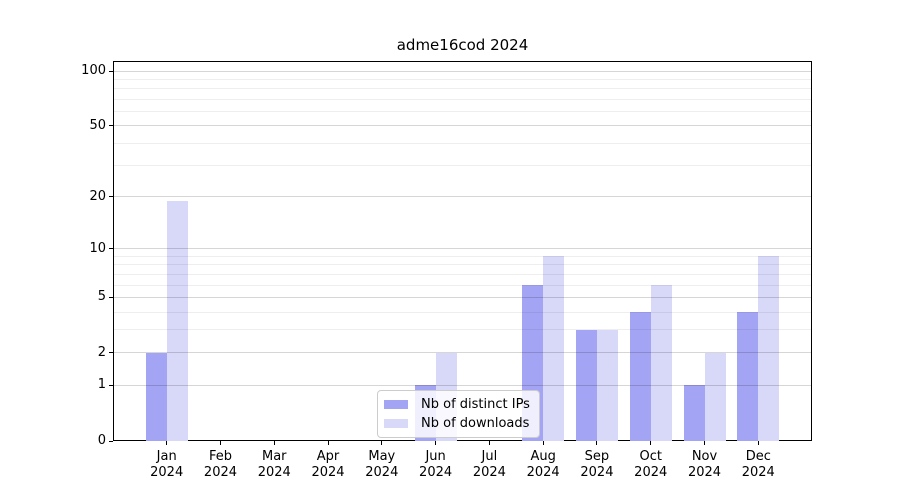 The height and width of the screenshot is (500, 900). Describe the element at coordinates (661, 363) in the screenshot. I see `bar-downloads-oct` at that location.